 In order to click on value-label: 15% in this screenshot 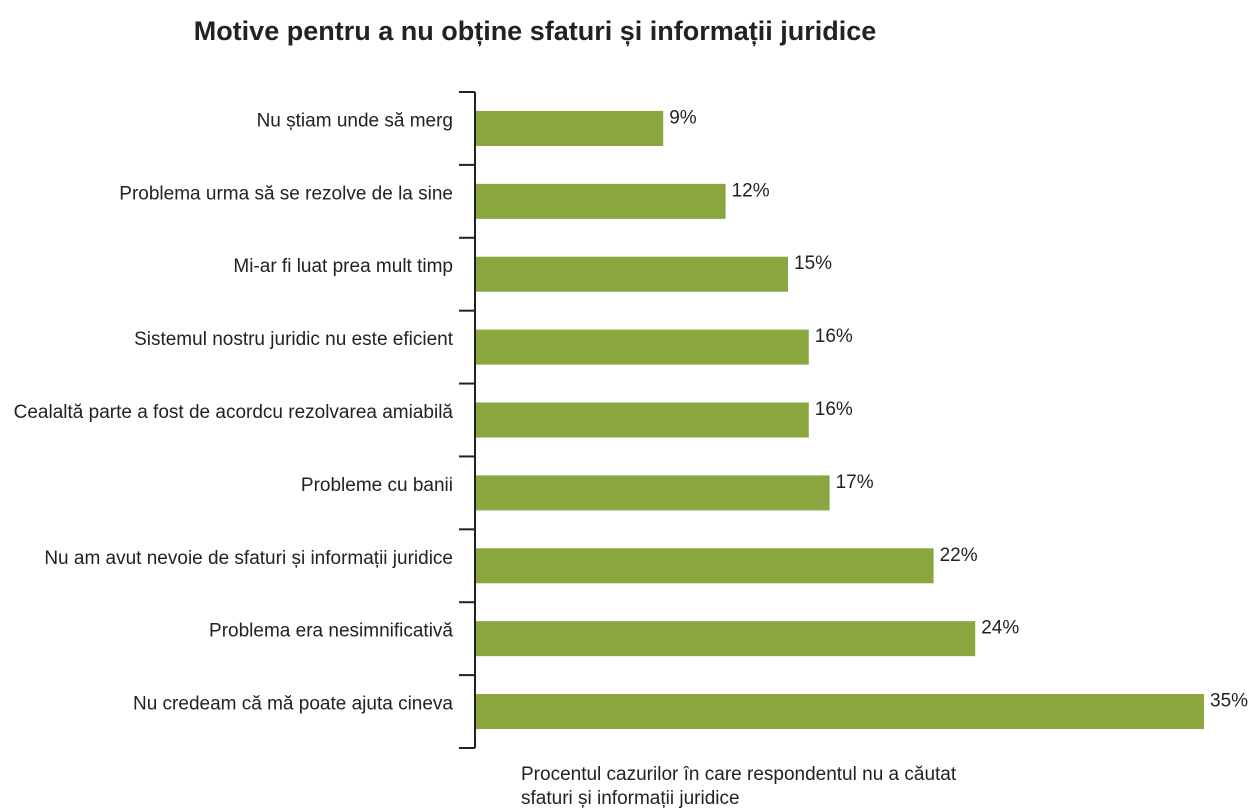, I will do `click(813, 263)`.